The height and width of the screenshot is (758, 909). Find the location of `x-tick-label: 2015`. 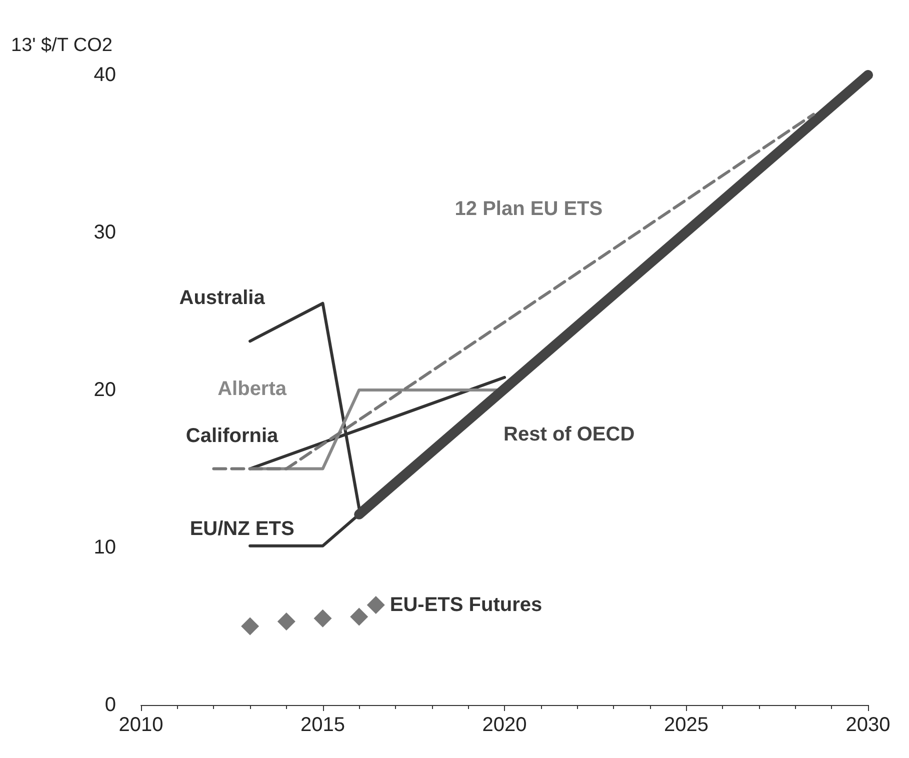

x-tick-label: 2015 is located at coordinates (322, 725).